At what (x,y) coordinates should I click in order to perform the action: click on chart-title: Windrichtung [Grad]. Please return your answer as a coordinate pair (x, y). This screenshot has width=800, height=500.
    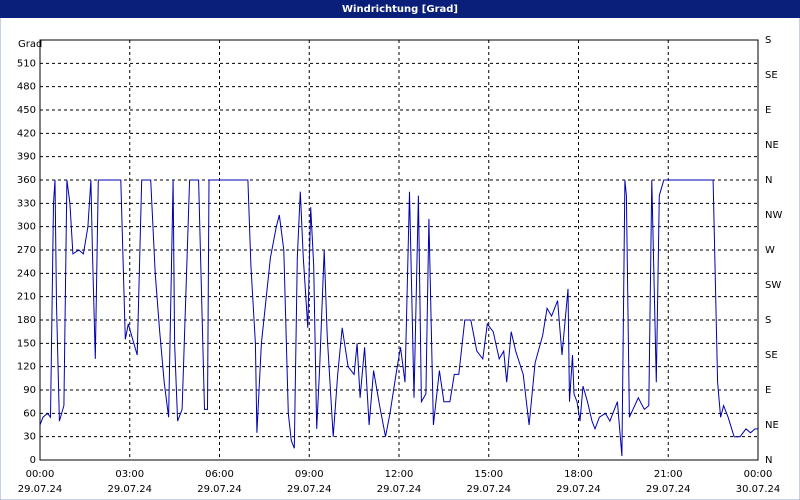
    Looking at the image, I should click on (400, 9).